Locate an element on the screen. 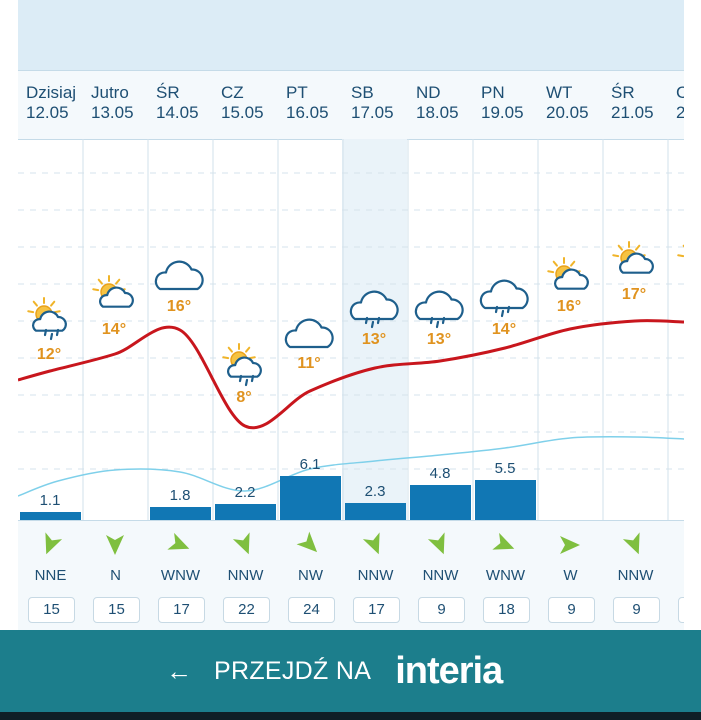 Image resolution: width=701 pixels, height=720 pixels. wind-direction: NNE is located at coordinates (50, 575).